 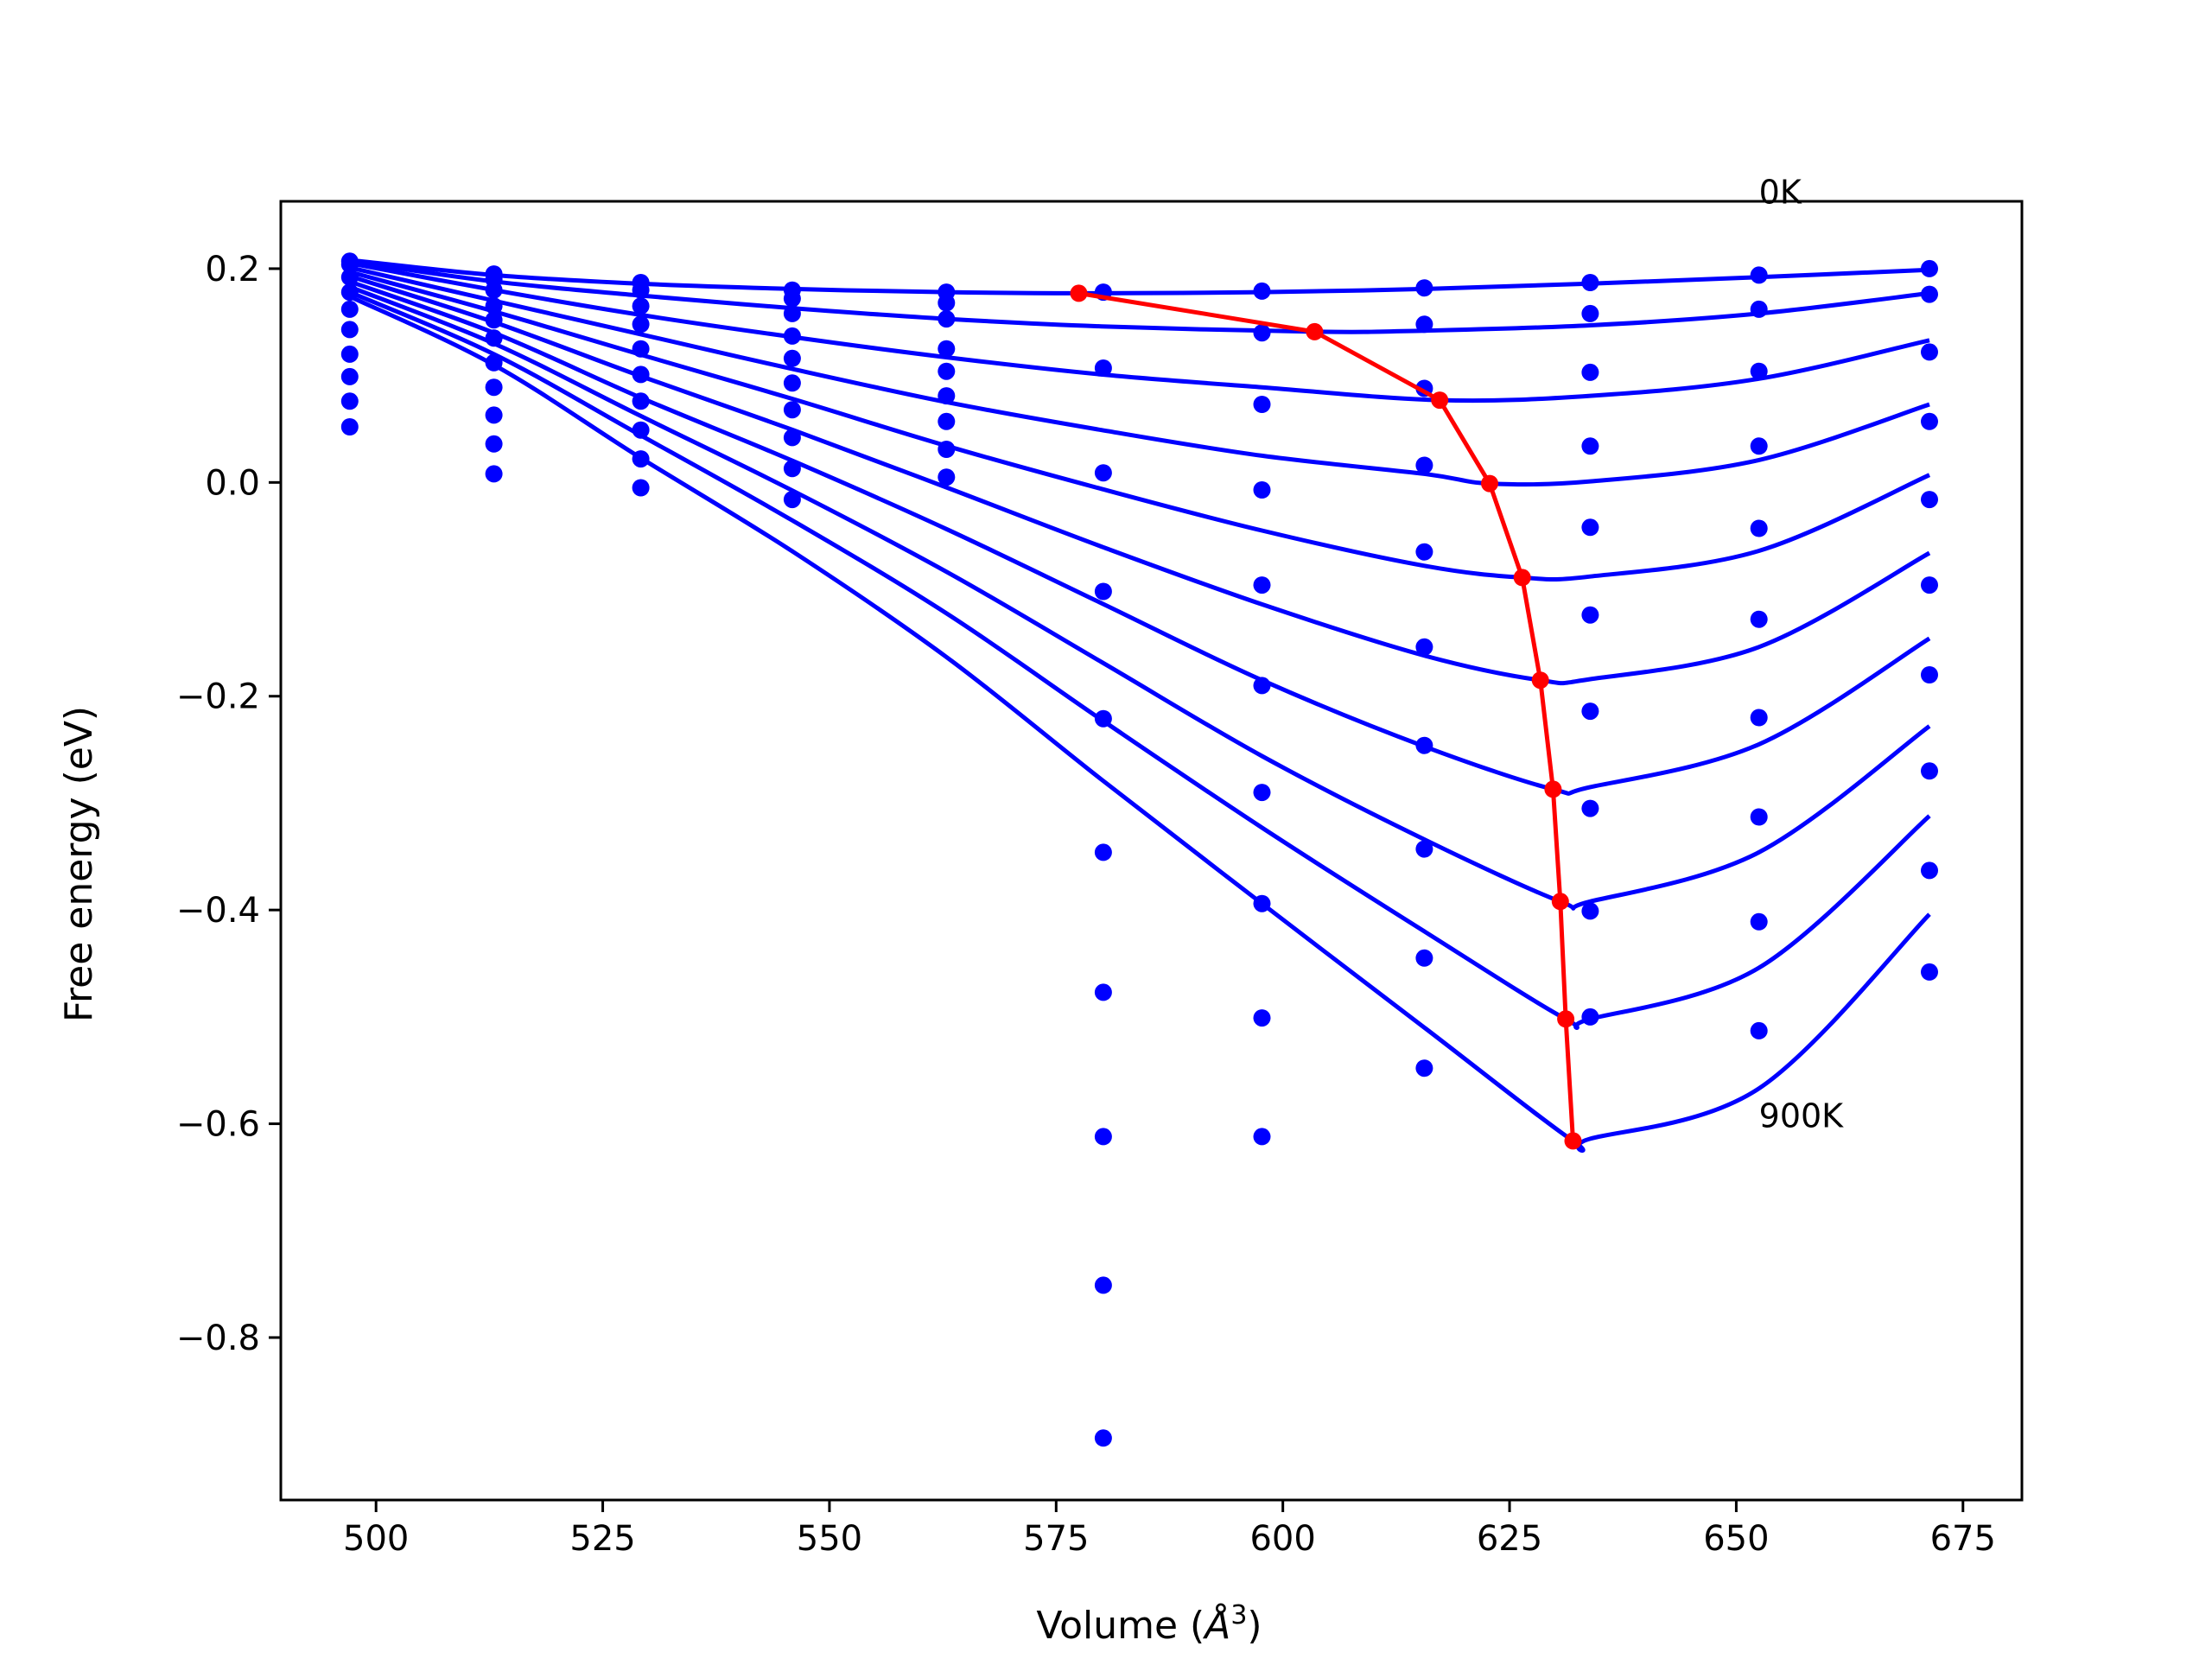 I want to click on y-tick-label: 0.2, so click(x=232, y=269).